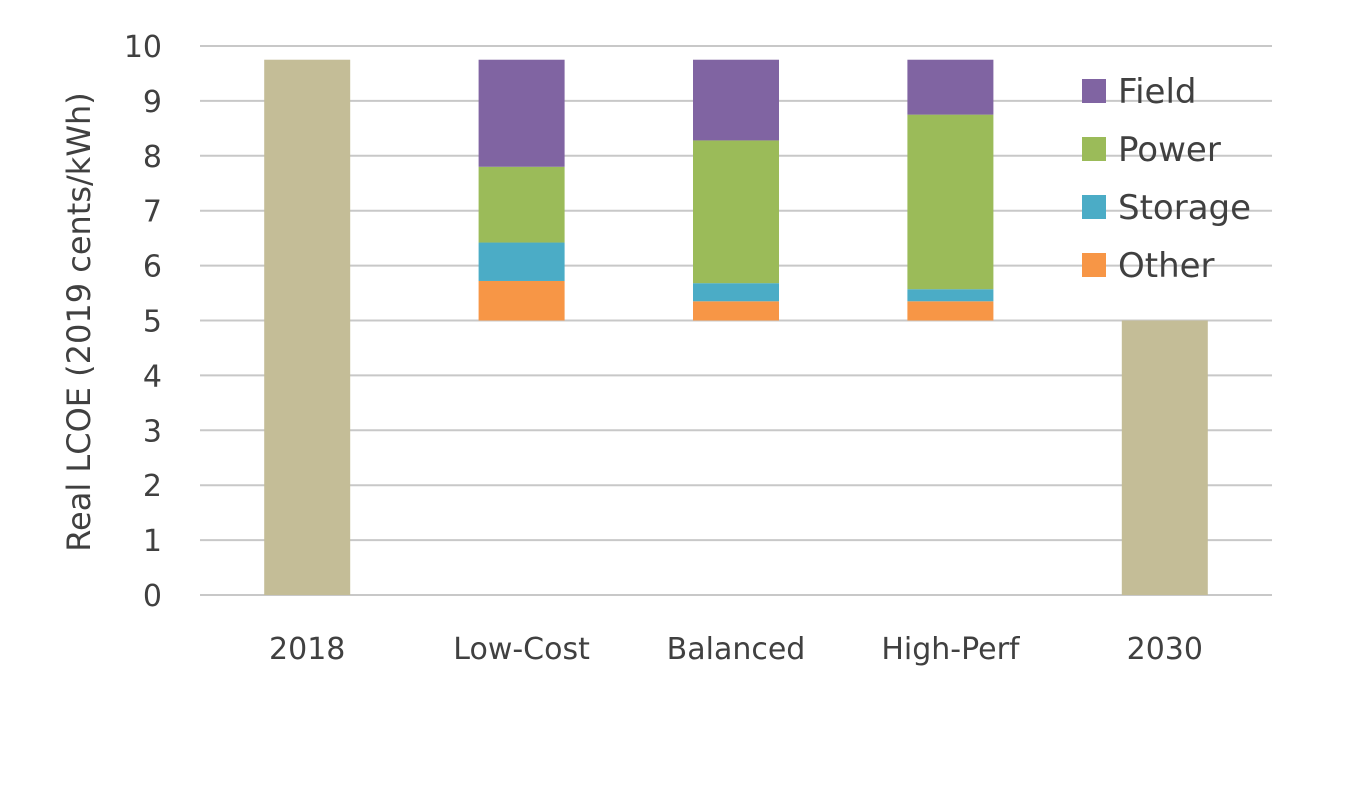 The width and height of the screenshot is (1350, 810). Describe the element at coordinates (152, 596) in the screenshot. I see `y-tick-label-0: 0` at that location.